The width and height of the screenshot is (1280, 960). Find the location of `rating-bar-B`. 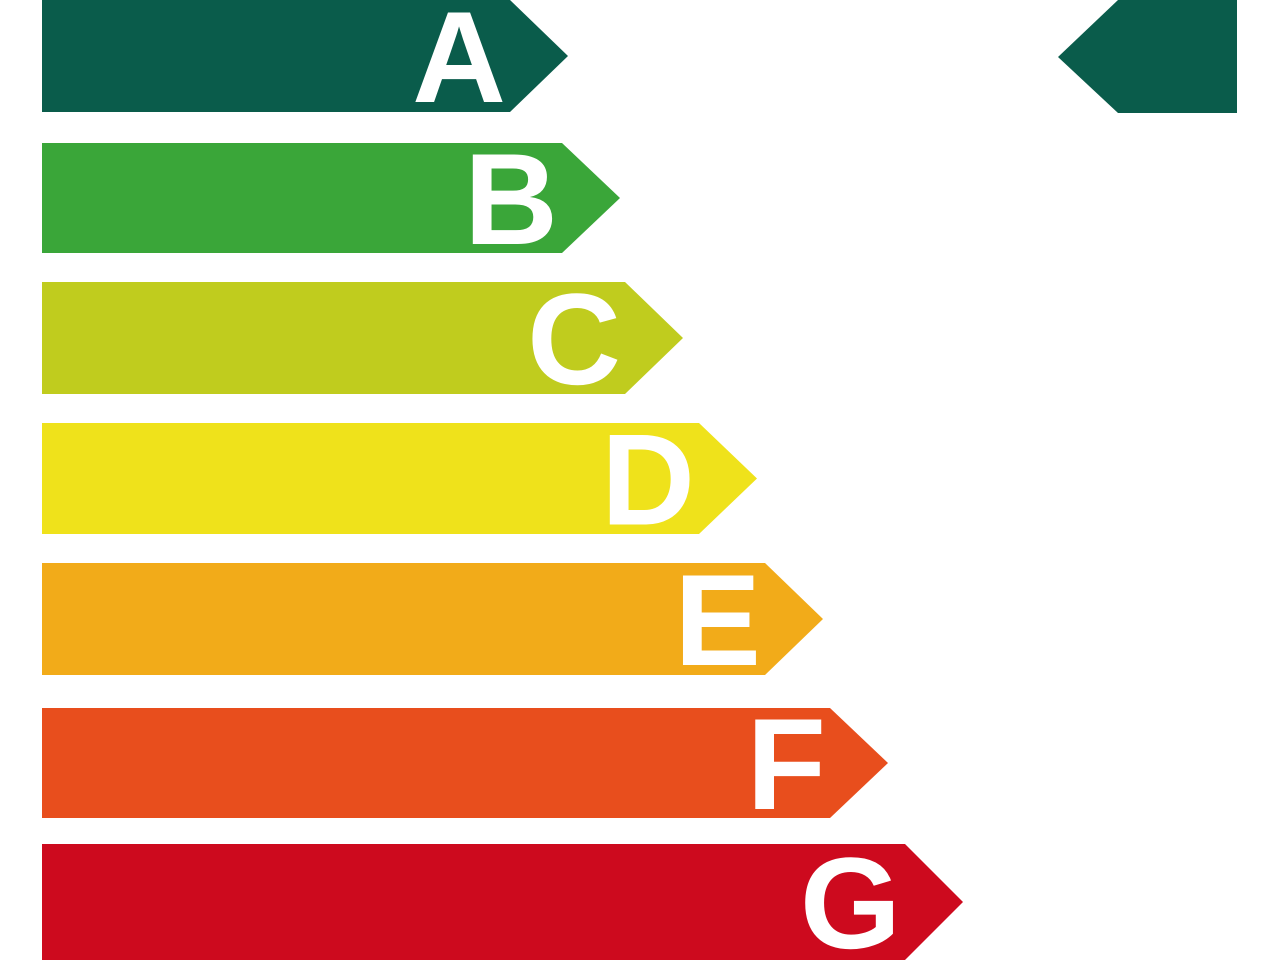

rating-bar-B is located at coordinates (331, 198).